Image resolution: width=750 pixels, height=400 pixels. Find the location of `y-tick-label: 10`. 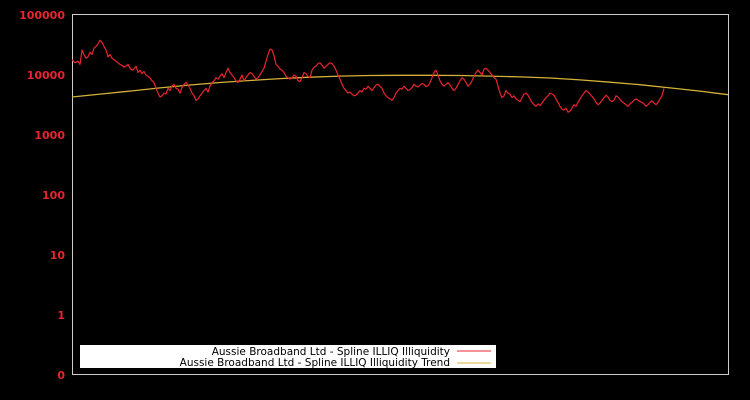

y-tick-label: 10 is located at coordinates (58, 255).